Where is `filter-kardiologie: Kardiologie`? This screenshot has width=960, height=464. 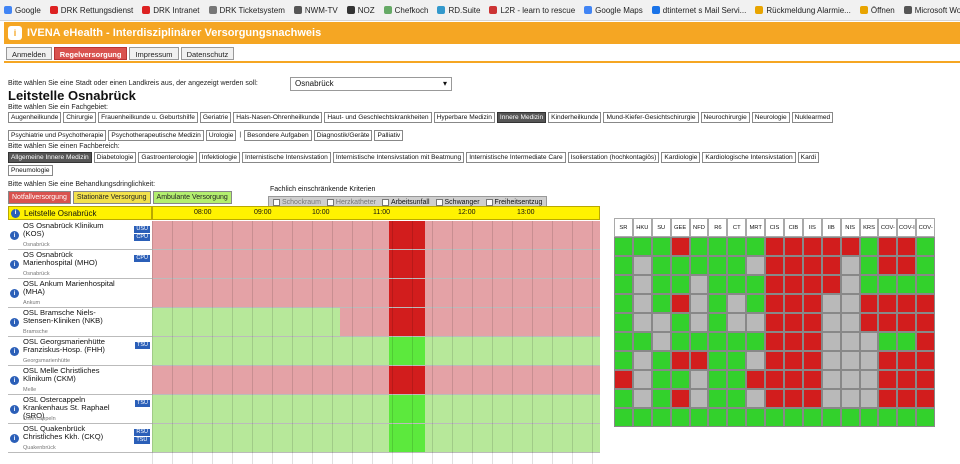 filter-kardiologie: Kardiologie is located at coordinates (681, 157).